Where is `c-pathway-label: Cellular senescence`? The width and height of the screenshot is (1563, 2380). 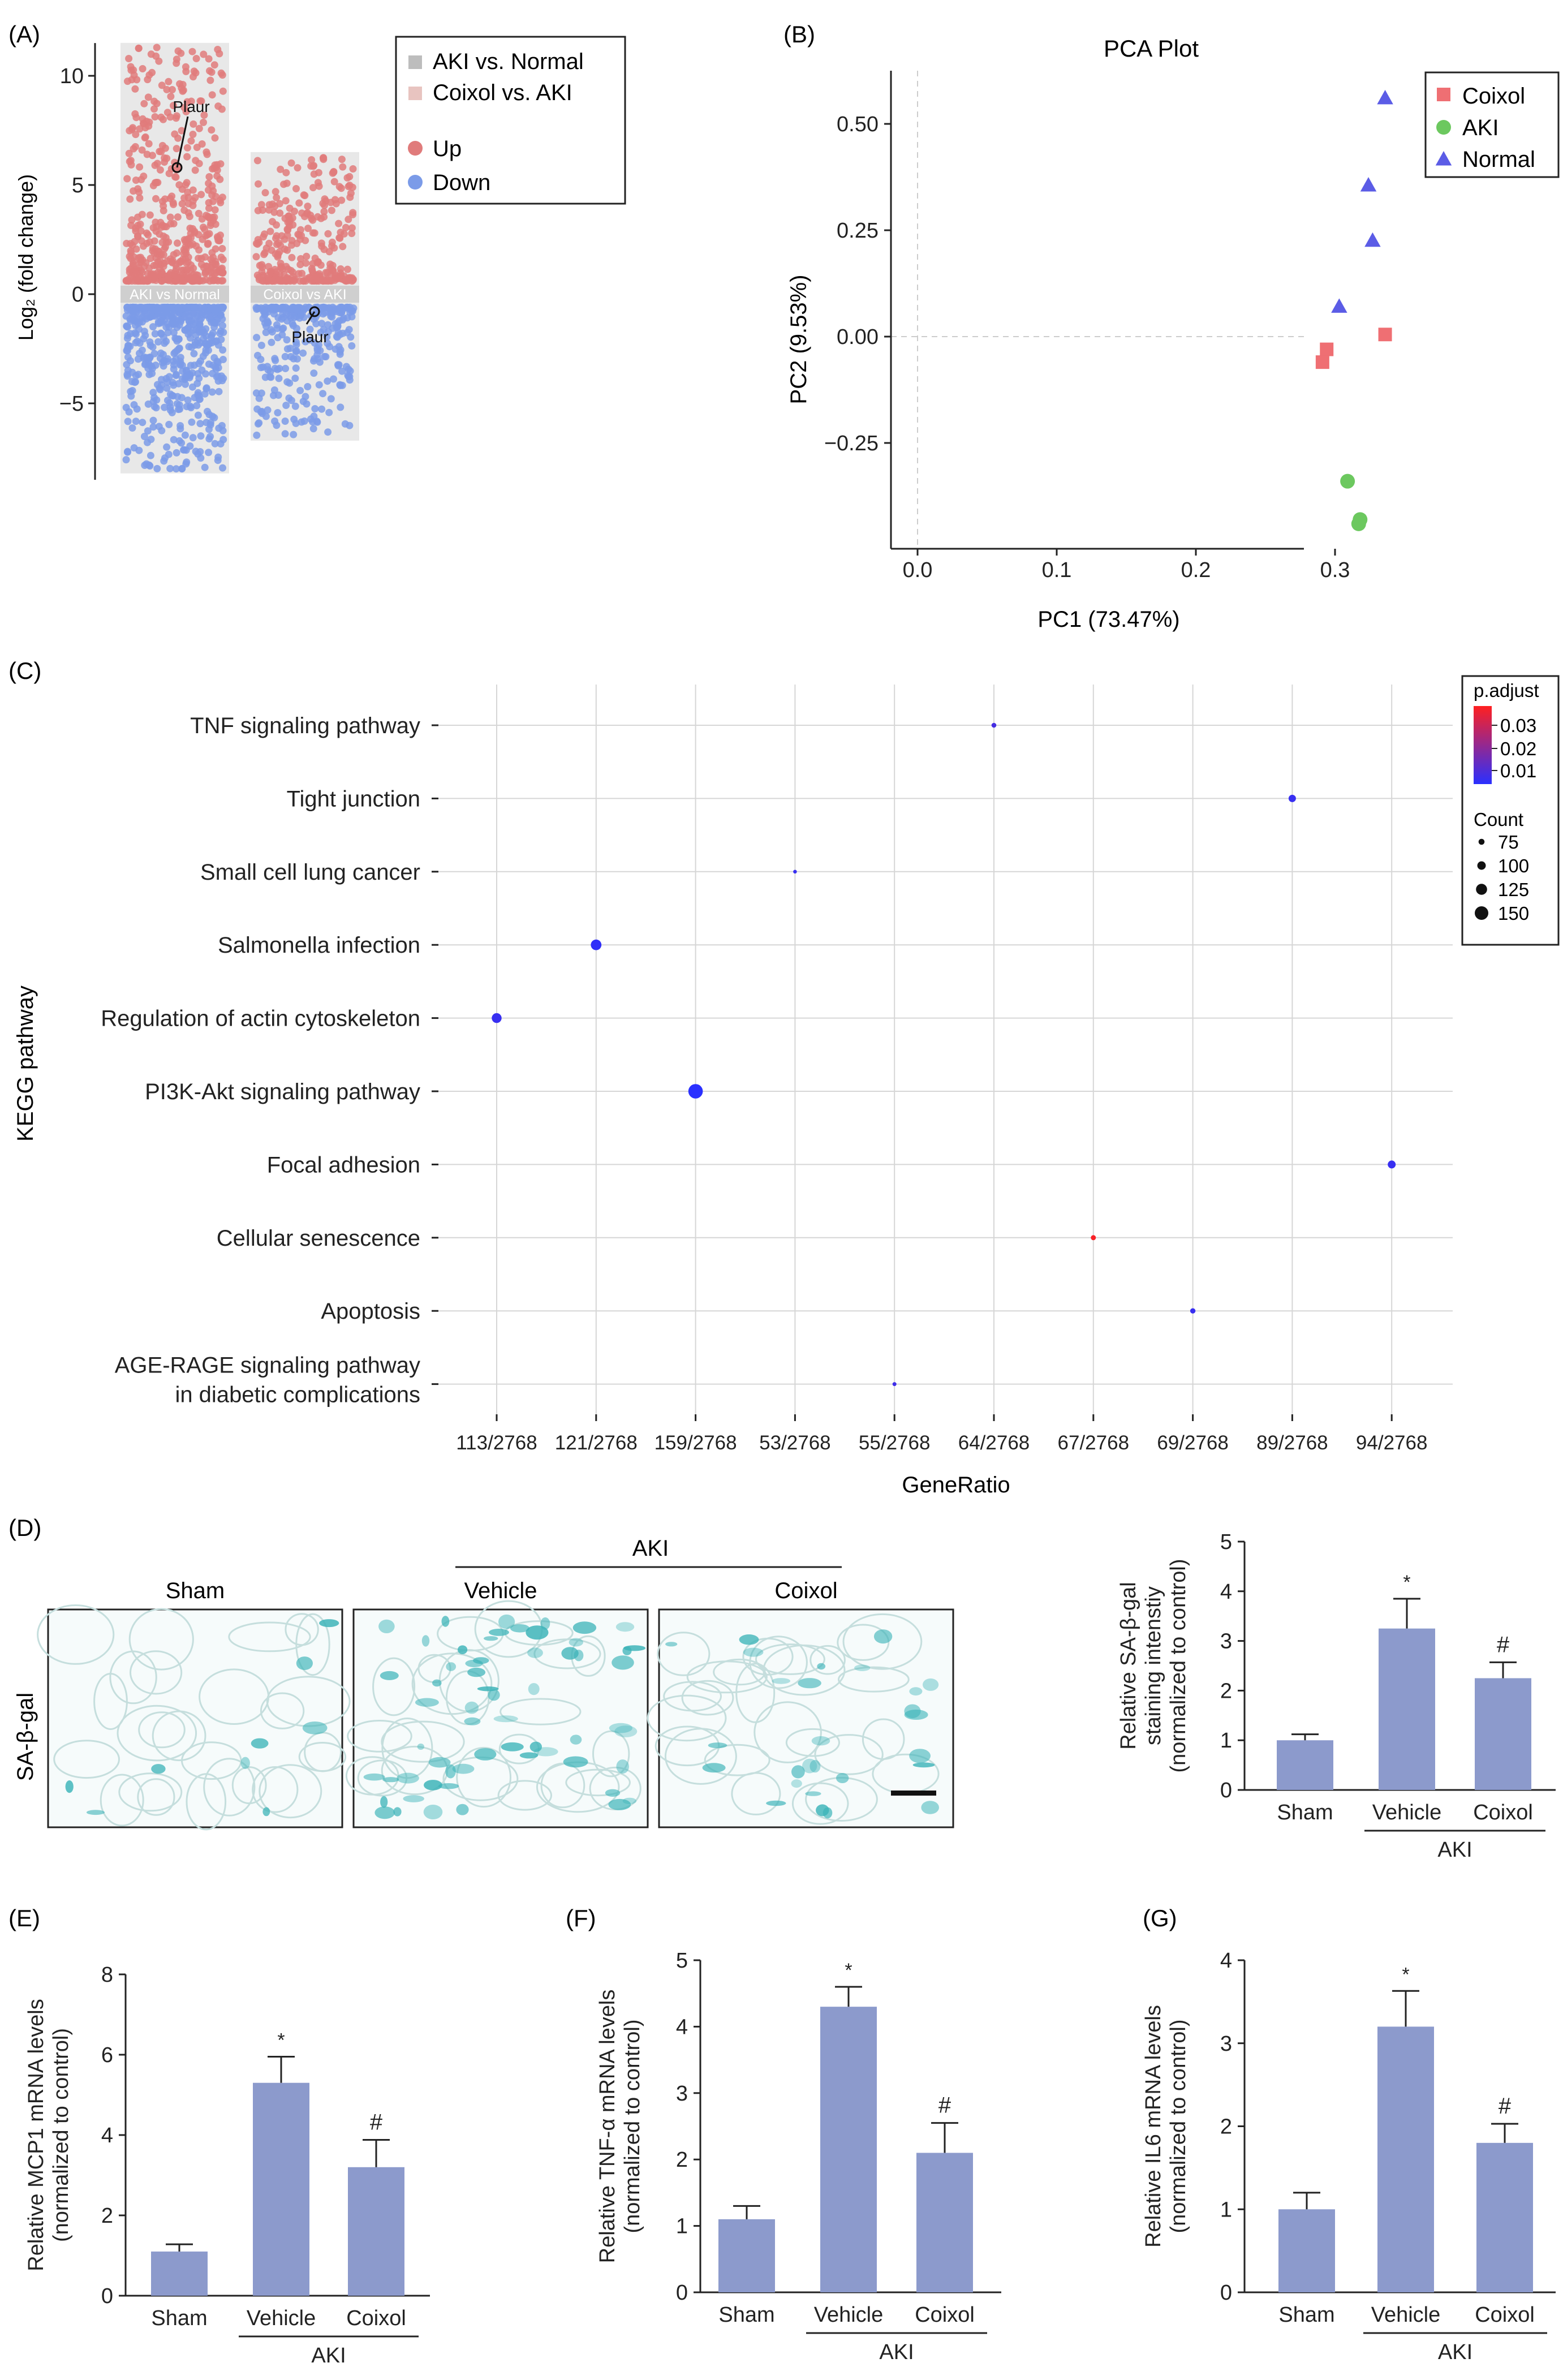
c-pathway-label: Cellular senescence is located at coordinates (319, 1238).